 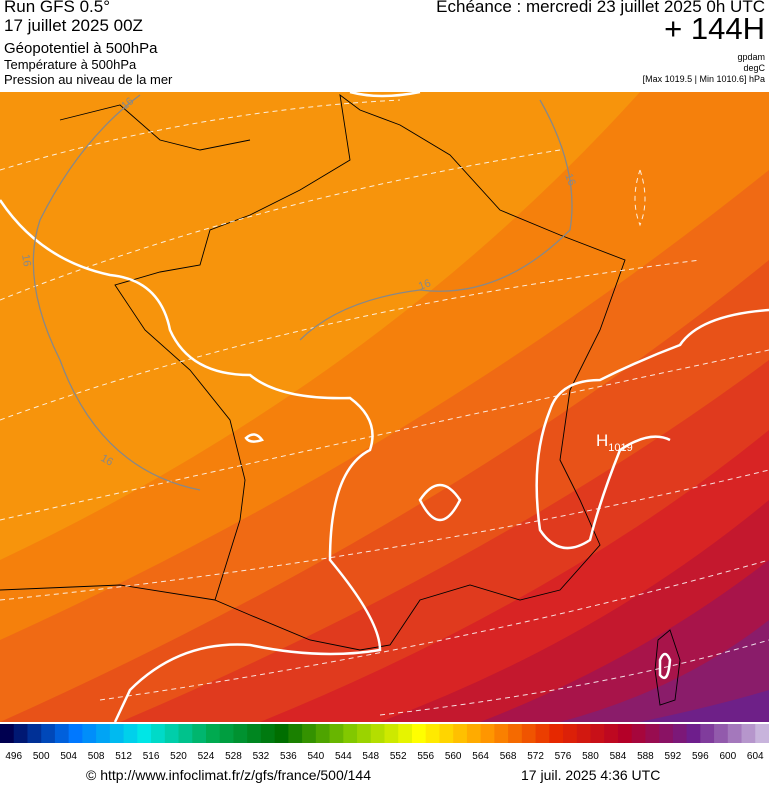 I want to click on scale-label: 528, so click(x=233, y=756).